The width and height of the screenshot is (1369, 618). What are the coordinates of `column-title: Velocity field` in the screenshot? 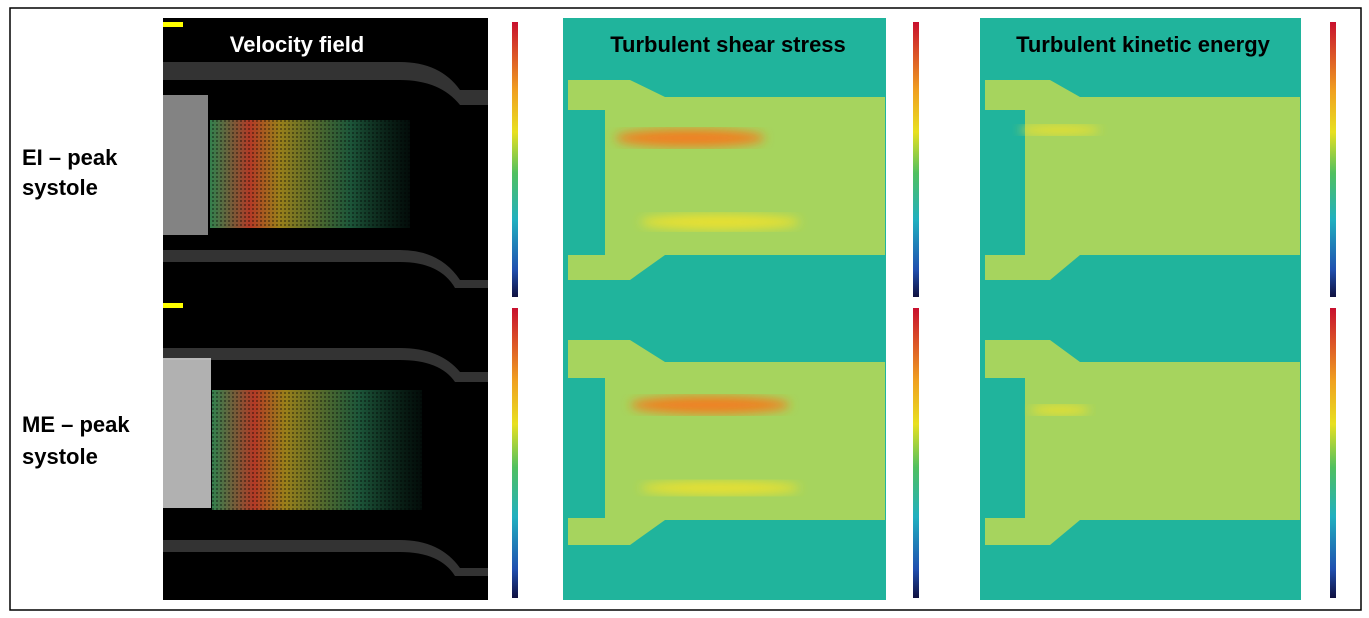 It's located at (297, 44).